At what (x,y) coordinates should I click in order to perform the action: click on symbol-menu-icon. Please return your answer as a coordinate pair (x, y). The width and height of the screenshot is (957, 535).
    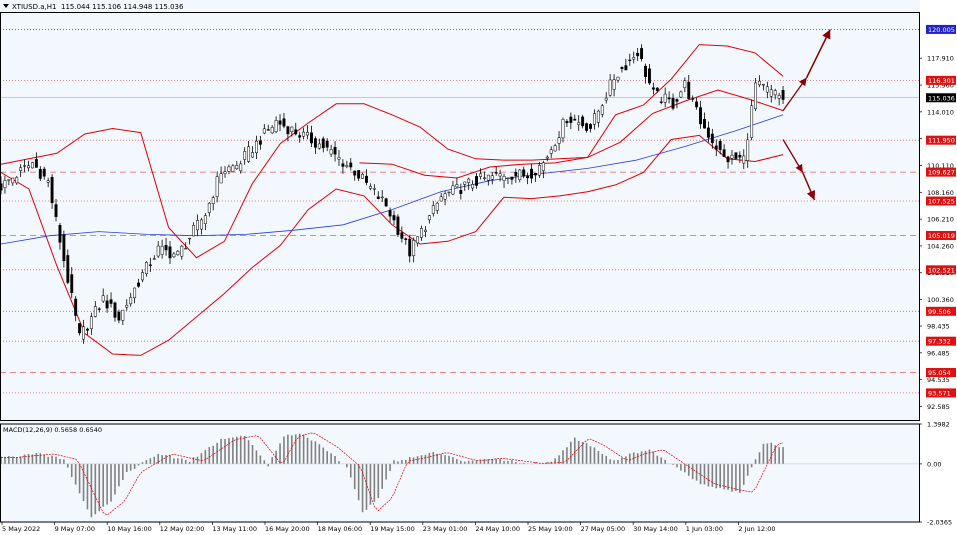
    Looking at the image, I should click on (6, 6).